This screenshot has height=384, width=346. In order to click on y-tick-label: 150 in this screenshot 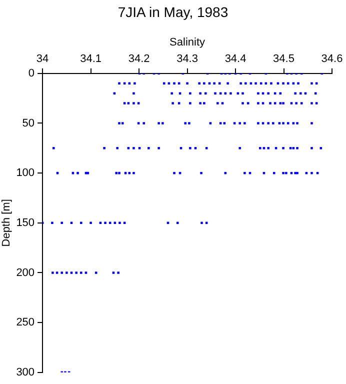, I will do `click(25, 222)`.